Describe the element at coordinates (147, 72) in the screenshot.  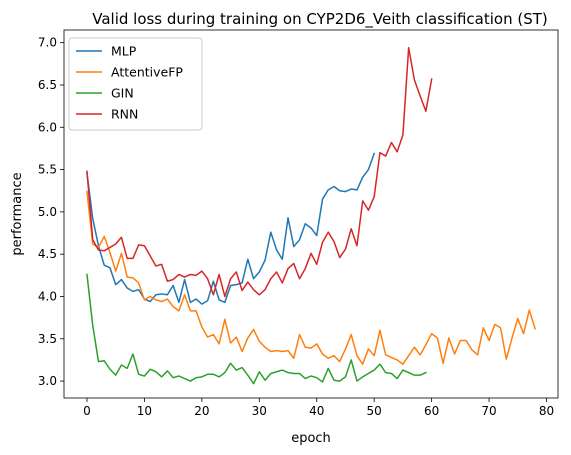
I see `legend-label-attentivefp: AttentiveFP` at that location.